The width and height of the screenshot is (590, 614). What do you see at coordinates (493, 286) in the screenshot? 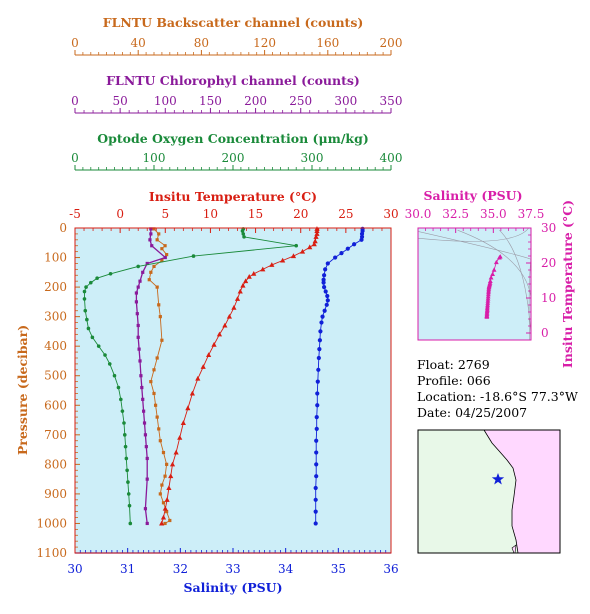
I see `ts-points` at bounding box center [493, 286].